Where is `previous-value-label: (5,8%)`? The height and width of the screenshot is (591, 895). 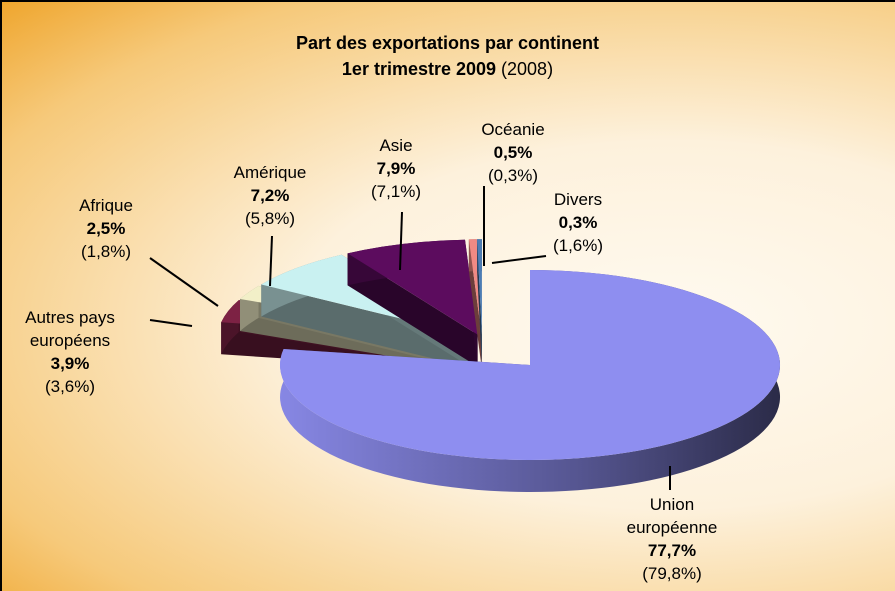
previous-value-label: (5,8%) is located at coordinates (270, 218).